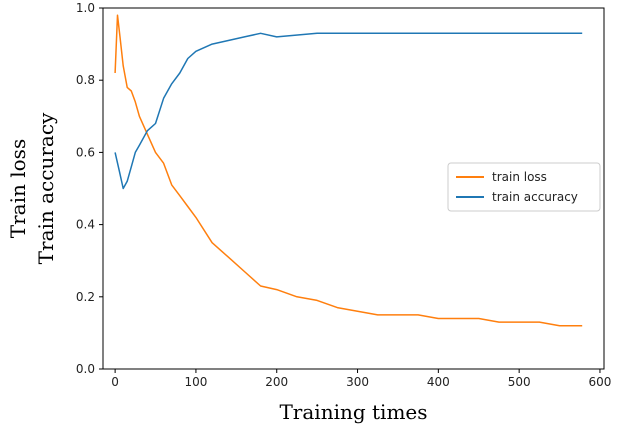 This screenshot has width=618, height=427. I want to click on x-tick-label: 400, so click(438, 382).